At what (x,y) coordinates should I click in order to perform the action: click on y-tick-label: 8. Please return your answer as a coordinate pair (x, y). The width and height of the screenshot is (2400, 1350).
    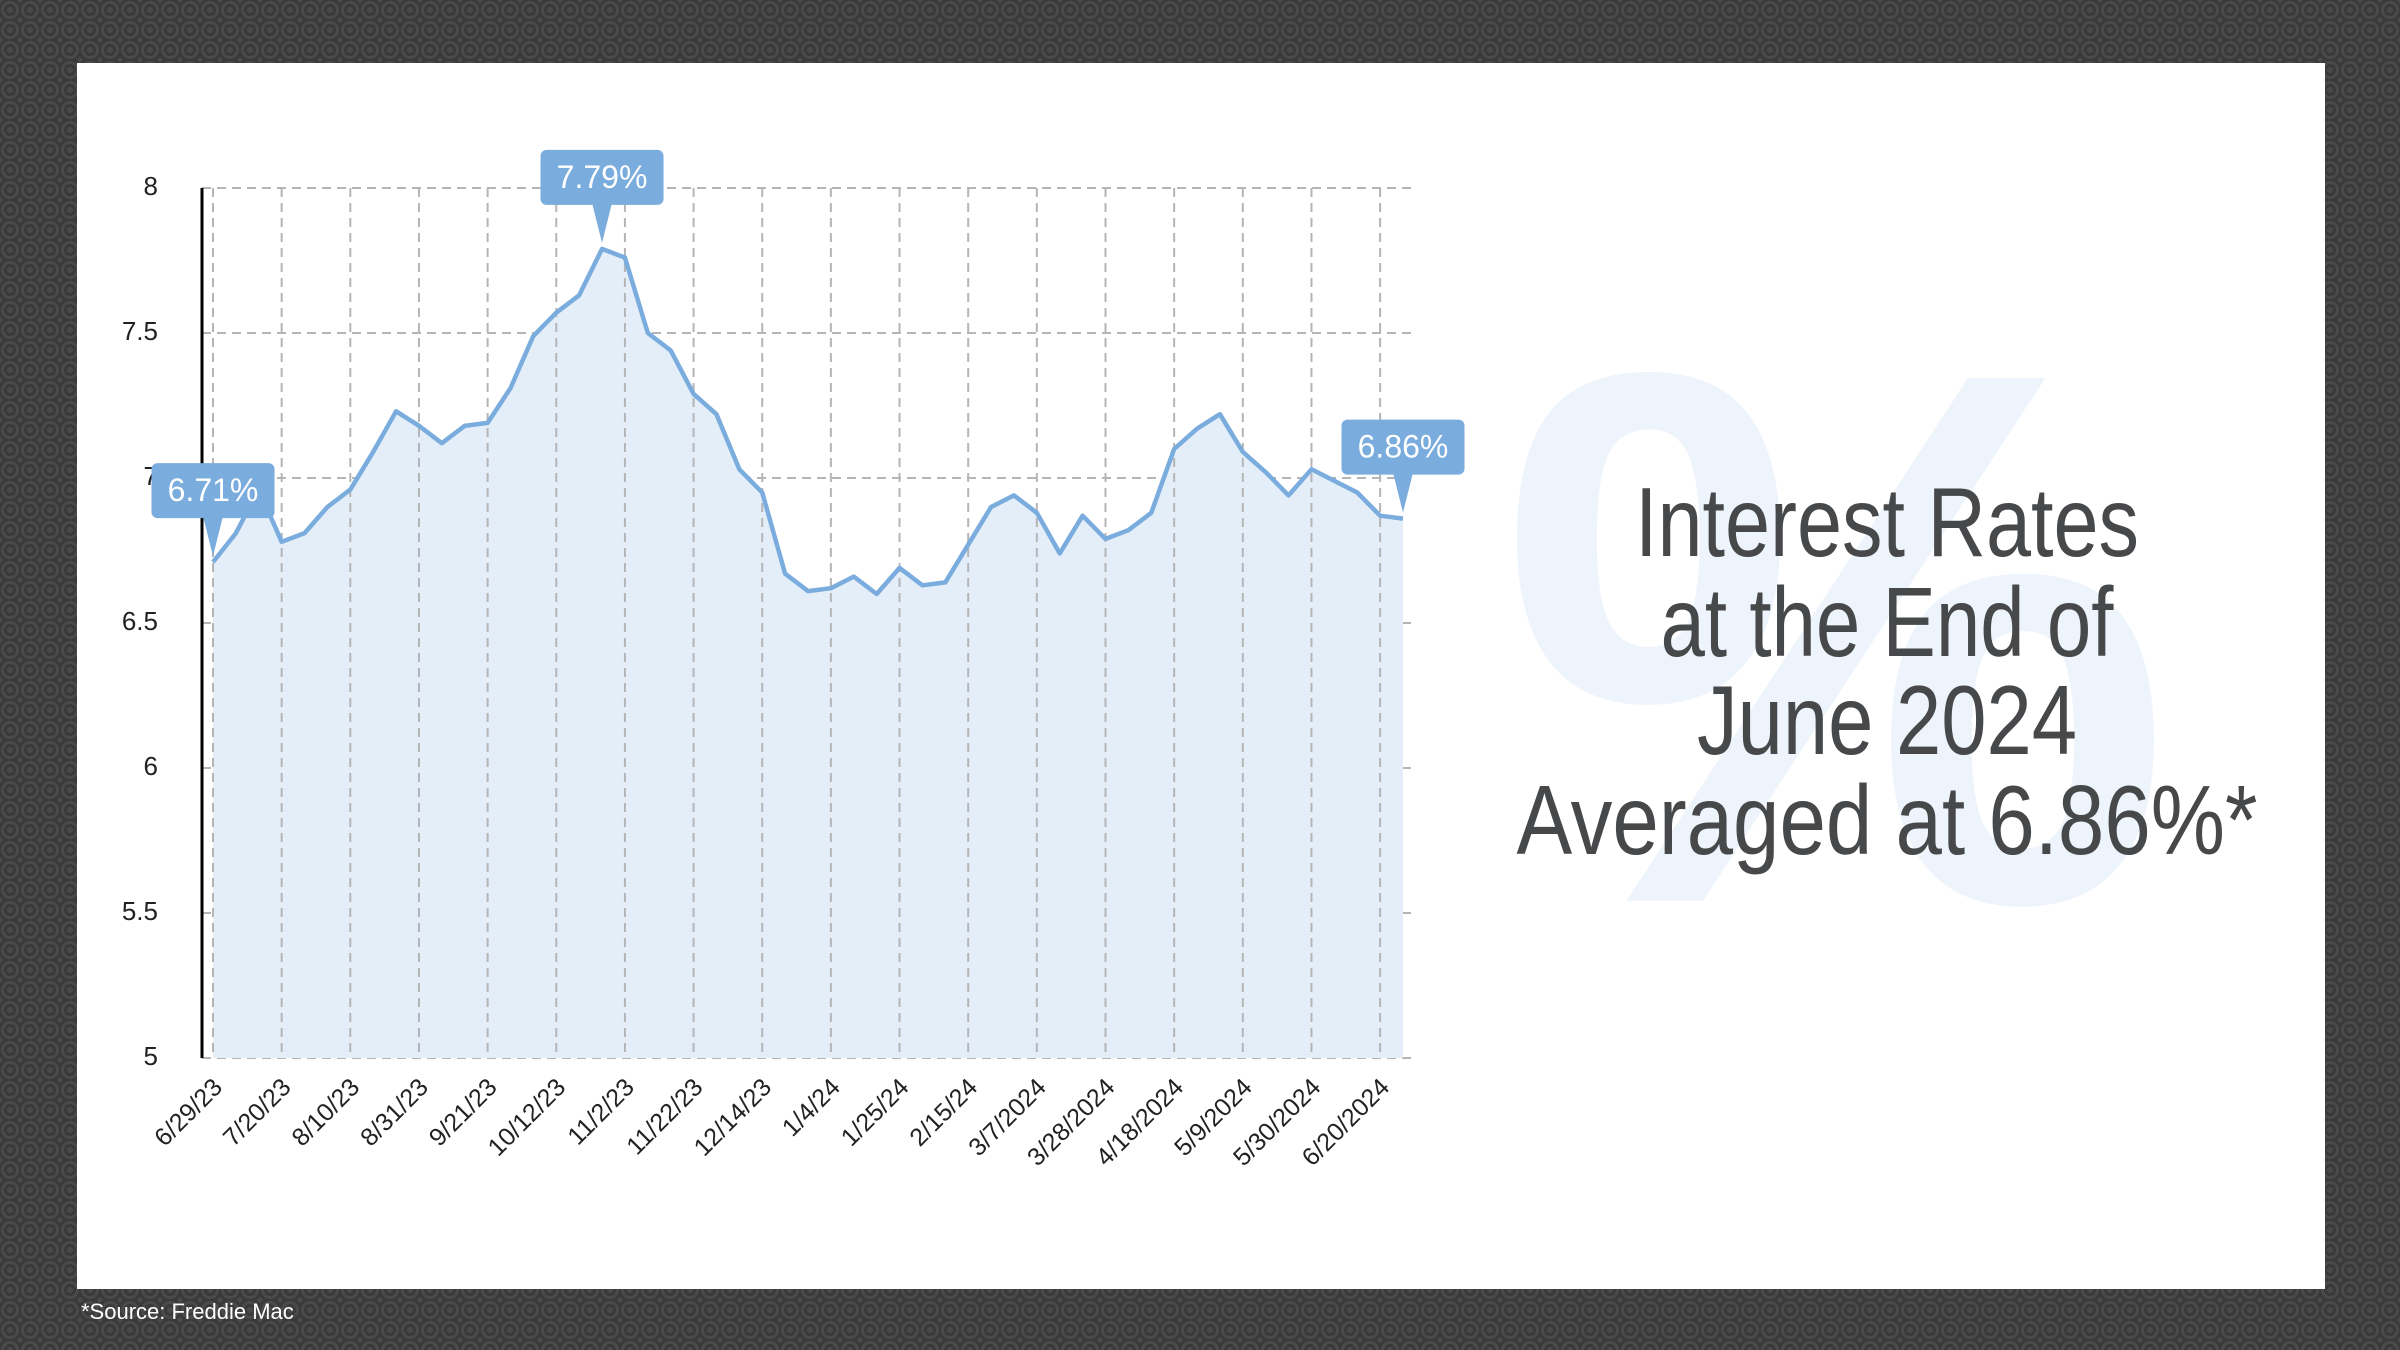
    Looking at the image, I should click on (151, 186).